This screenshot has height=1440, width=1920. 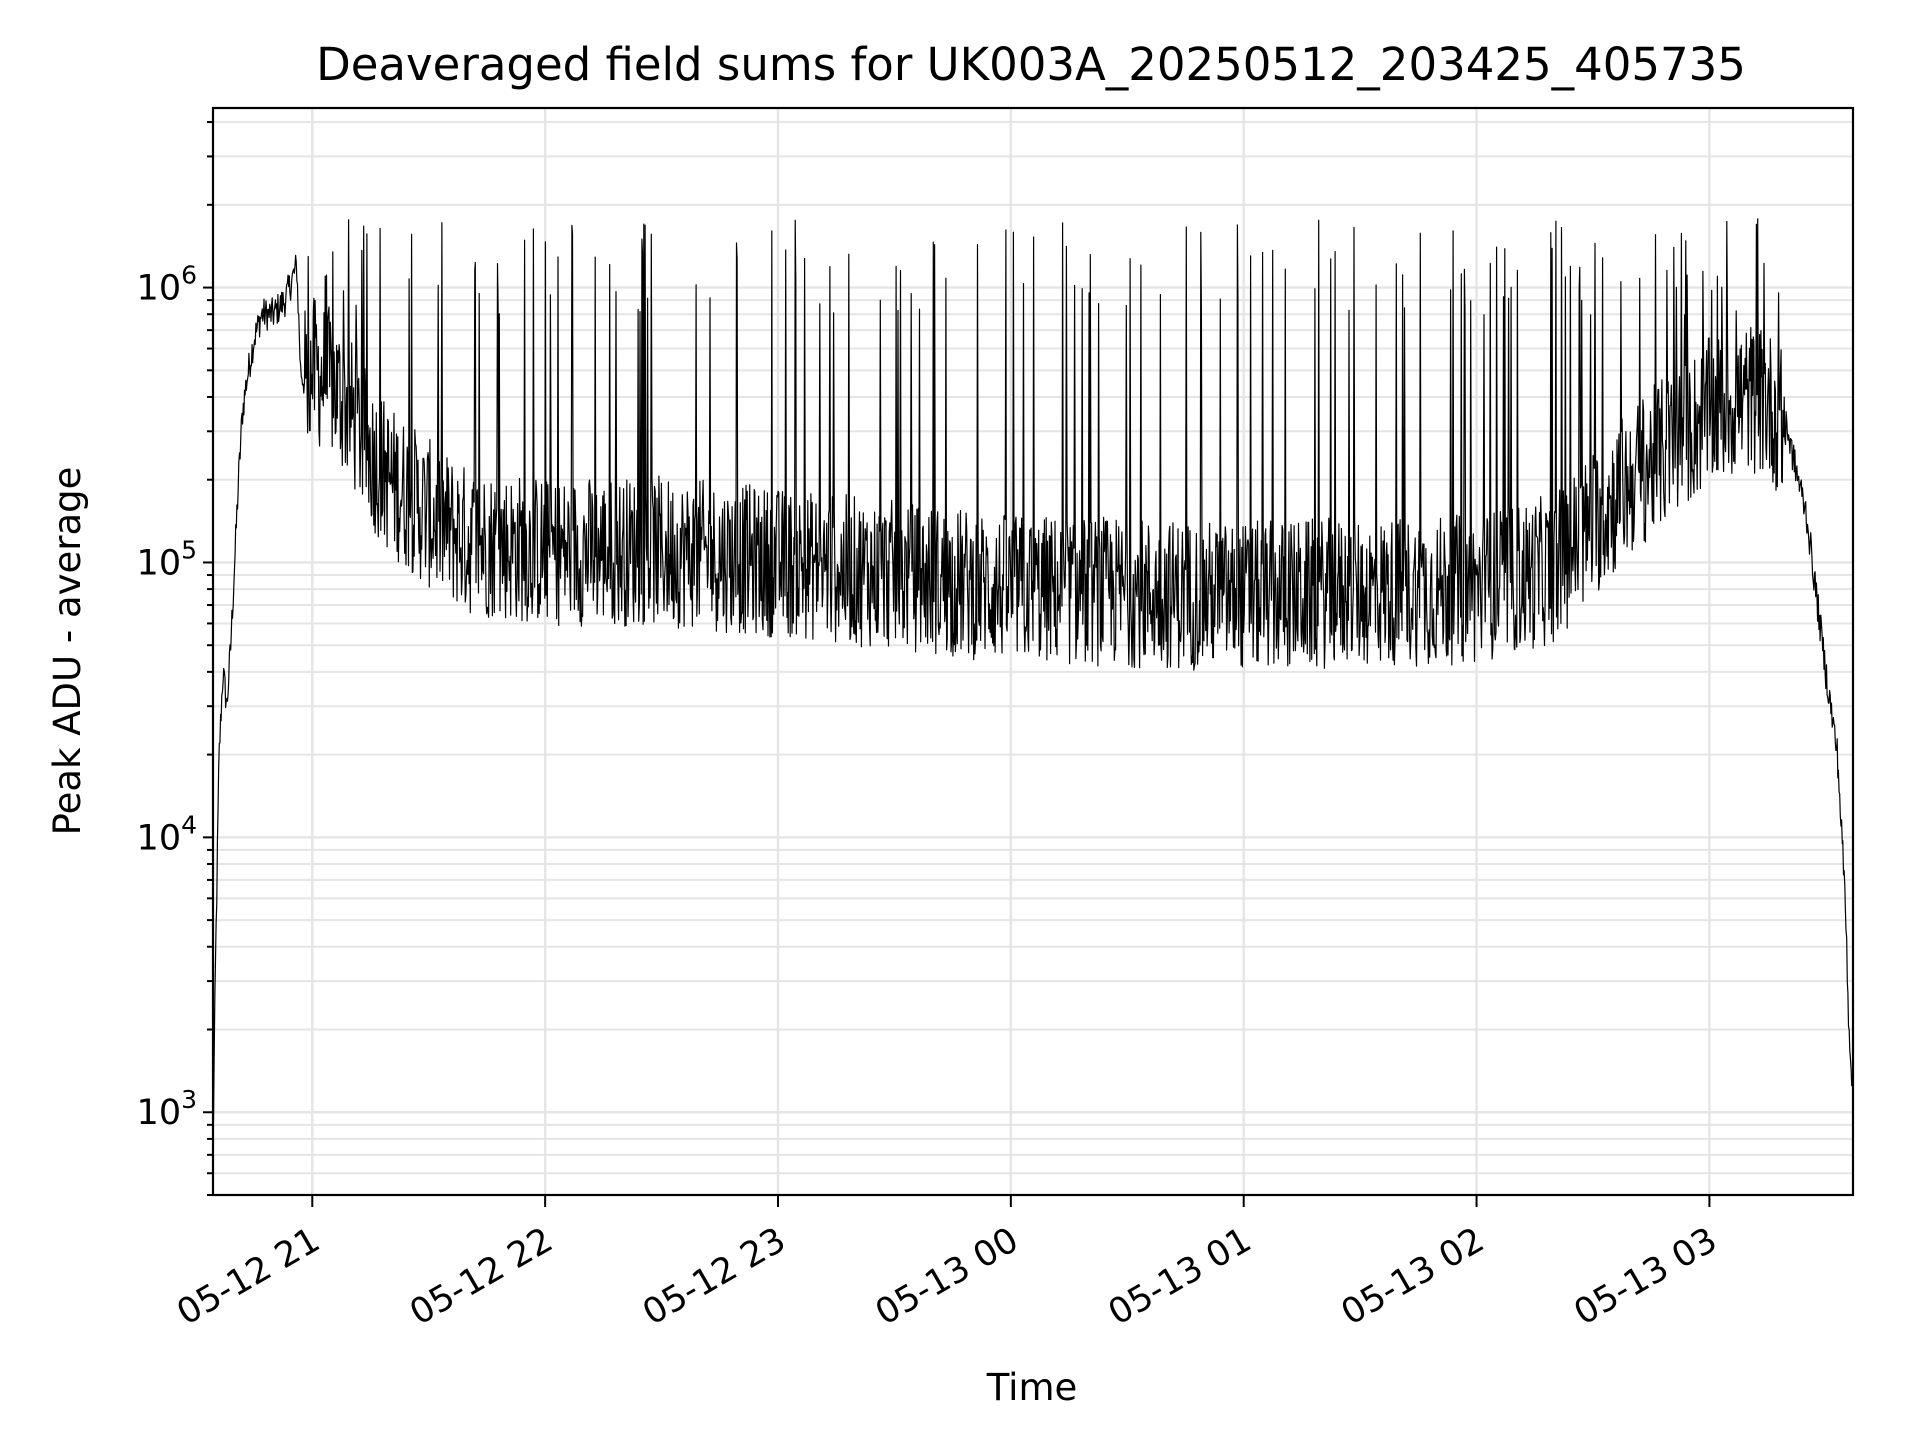 I want to click on y-tick-label: 10⁶, so click(x=167, y=285).